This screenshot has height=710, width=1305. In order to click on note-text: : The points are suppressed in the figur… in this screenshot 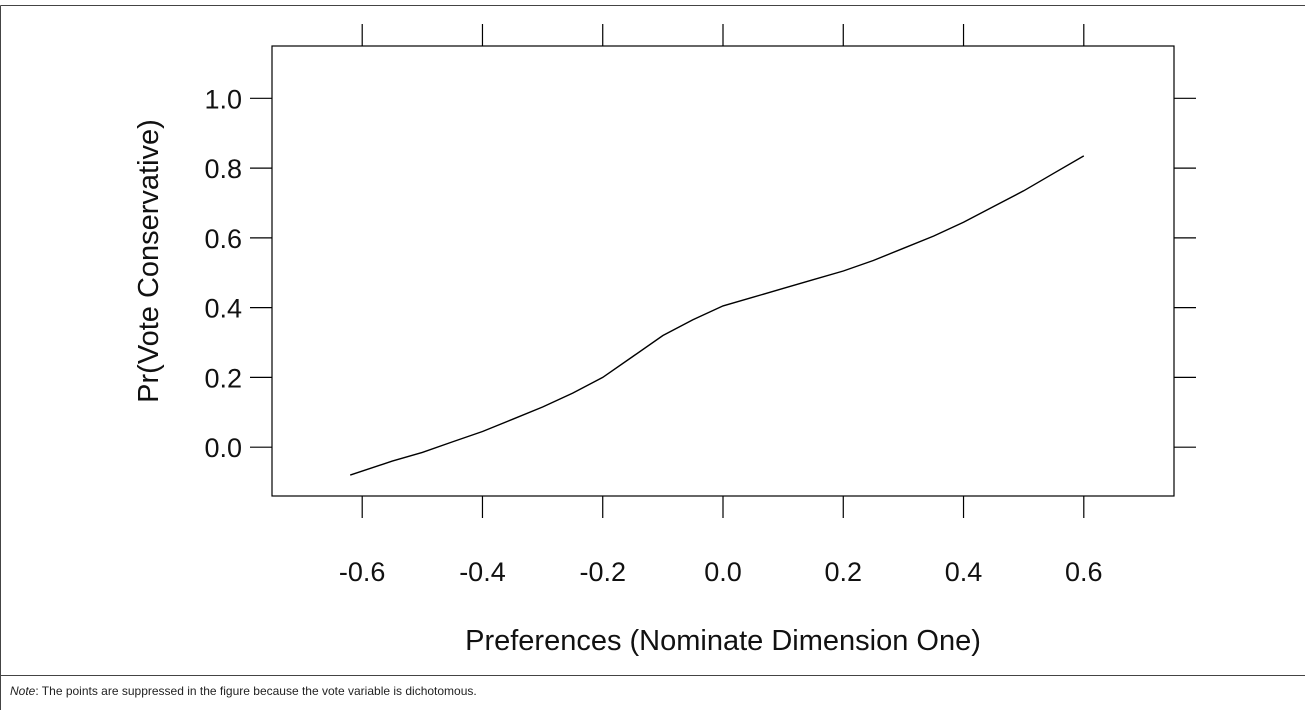, I will do `click(256, 691)`.